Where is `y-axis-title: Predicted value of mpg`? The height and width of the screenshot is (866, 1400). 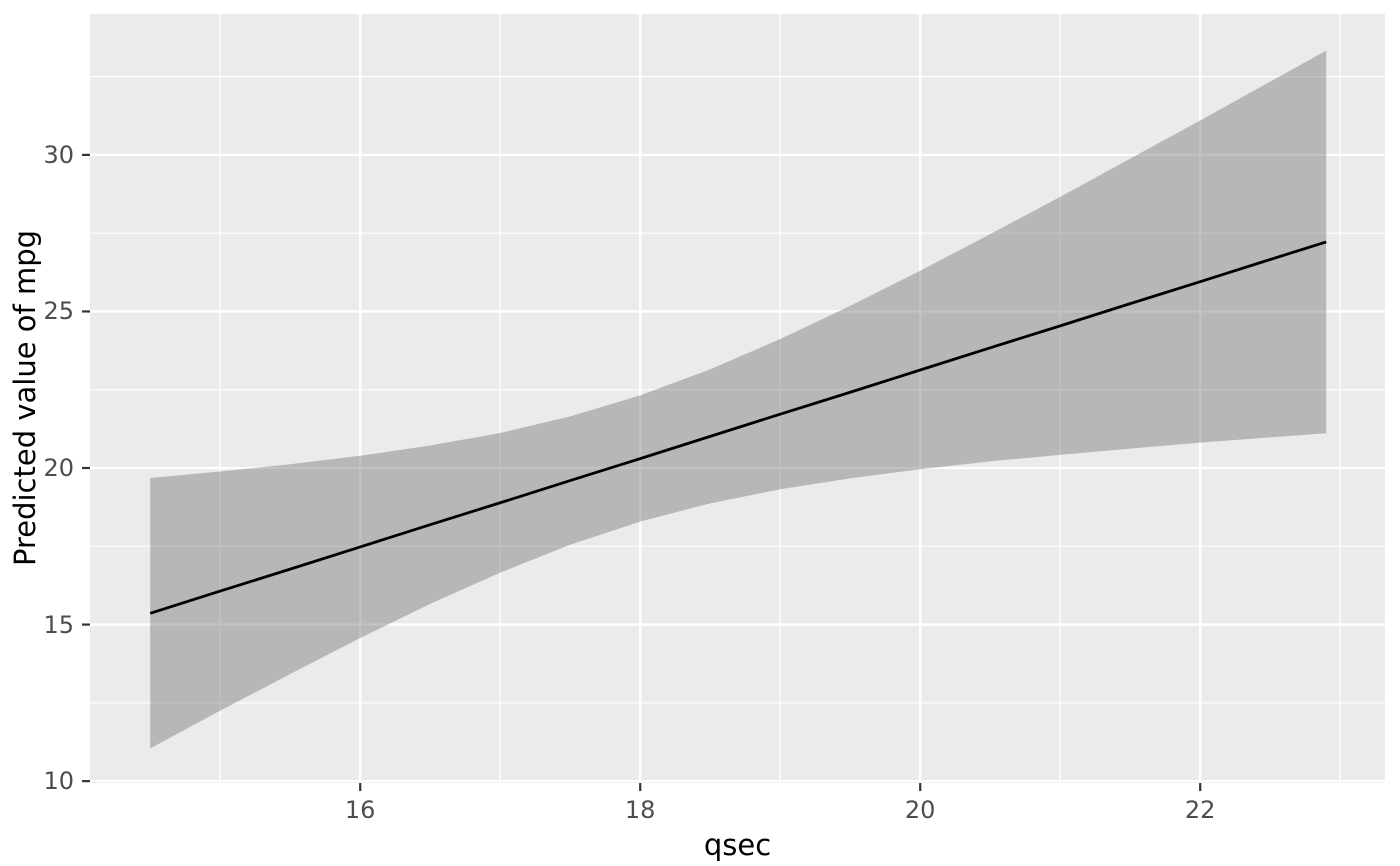
y-axis-title: Predicted value of mpg is located at coordinates (25, 398).